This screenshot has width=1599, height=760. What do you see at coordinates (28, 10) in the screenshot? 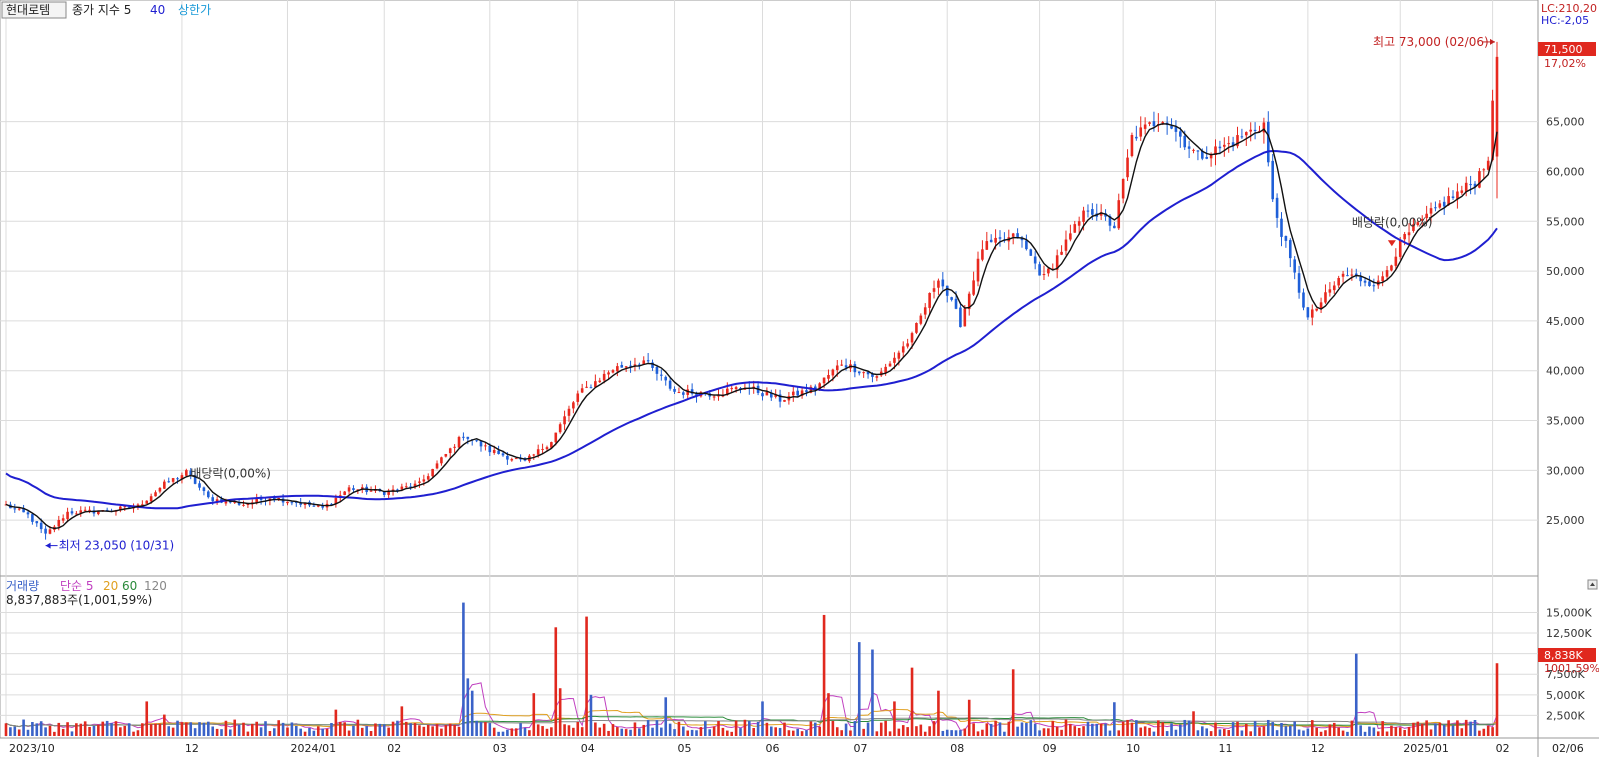
I see `symbol-name: 현대로템` at bounding box center [28, 10].